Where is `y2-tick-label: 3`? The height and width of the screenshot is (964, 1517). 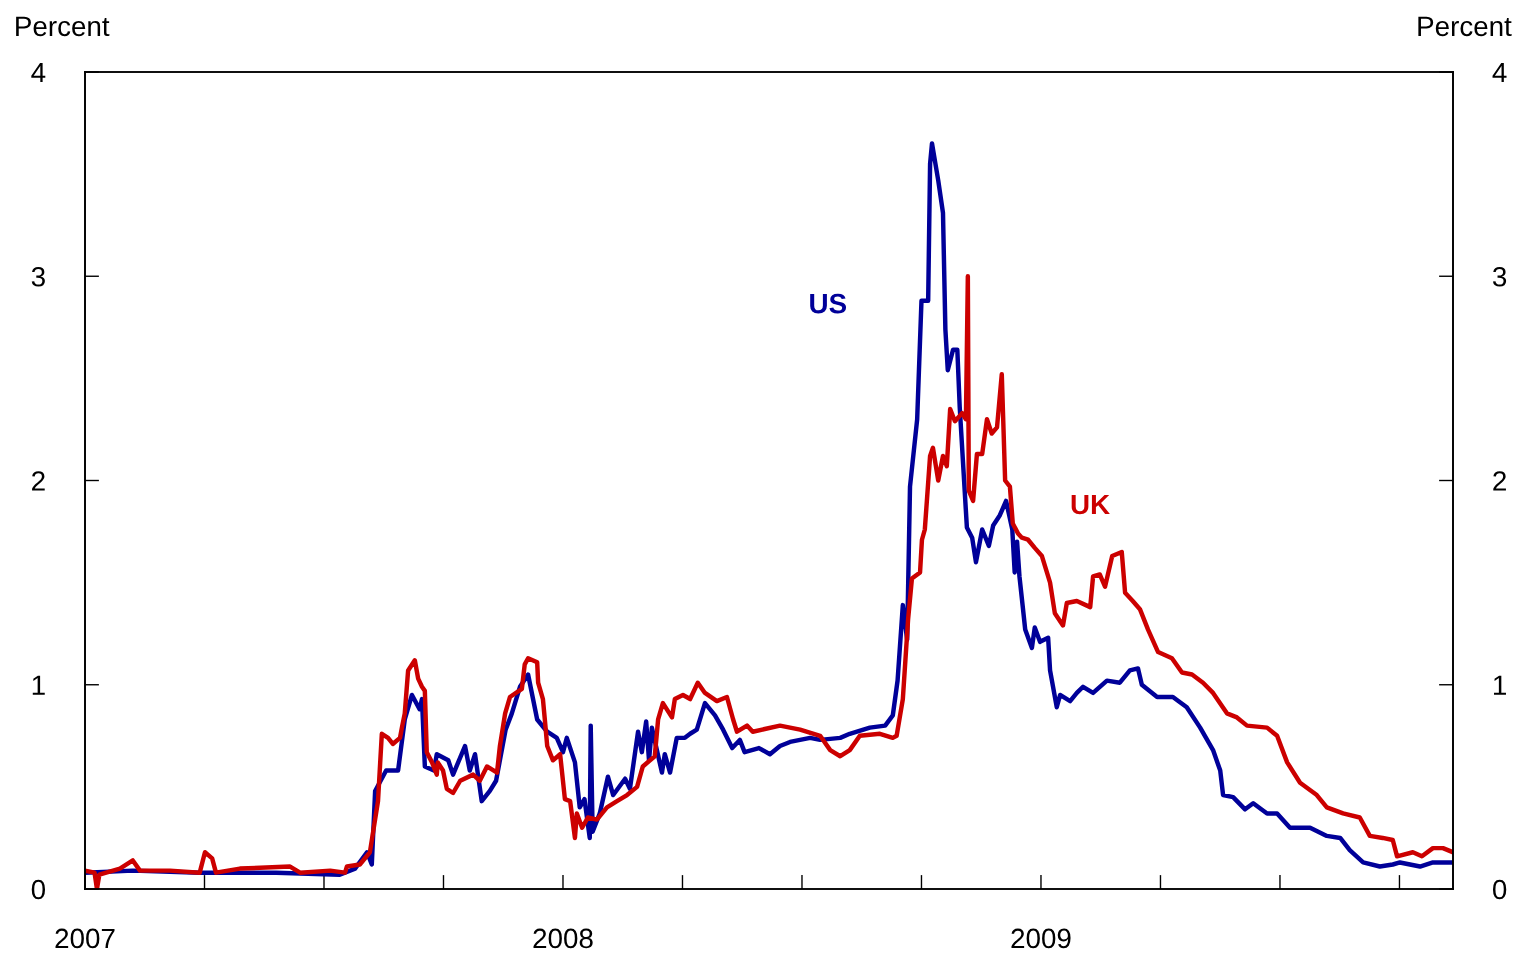 y2-tick-label: 3 is located at coordinates (1499, 276).